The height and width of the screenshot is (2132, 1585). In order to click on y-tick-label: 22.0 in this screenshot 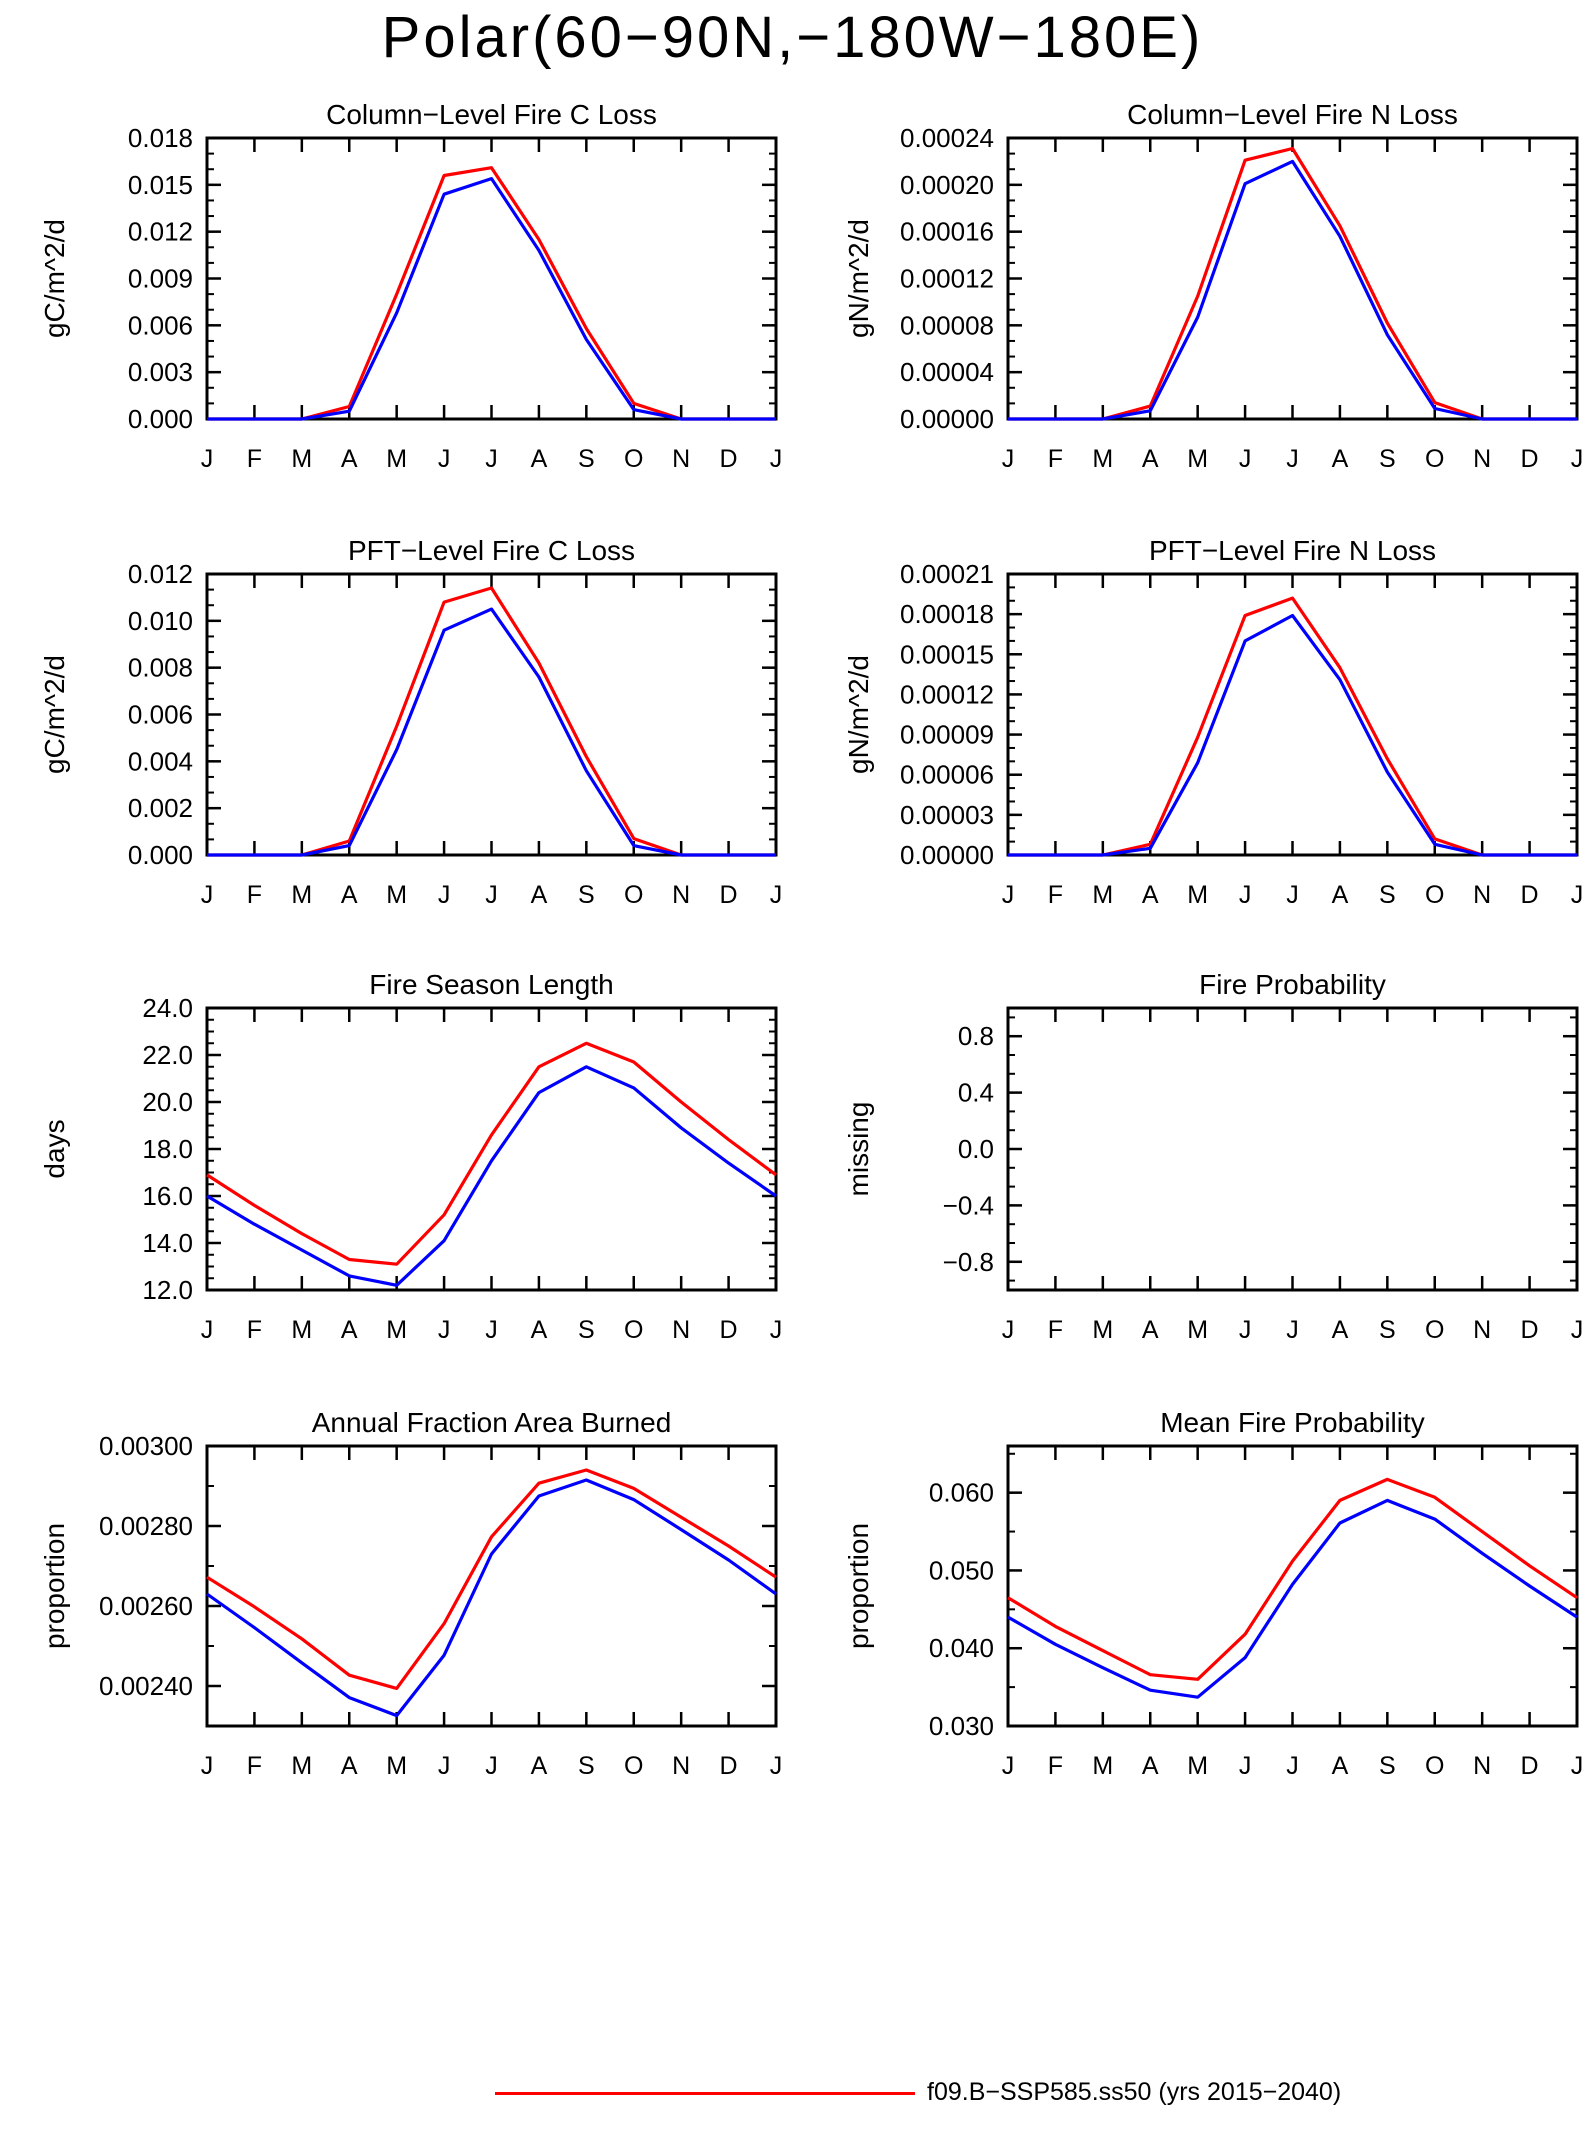, I will do `click(167, 1055)`.